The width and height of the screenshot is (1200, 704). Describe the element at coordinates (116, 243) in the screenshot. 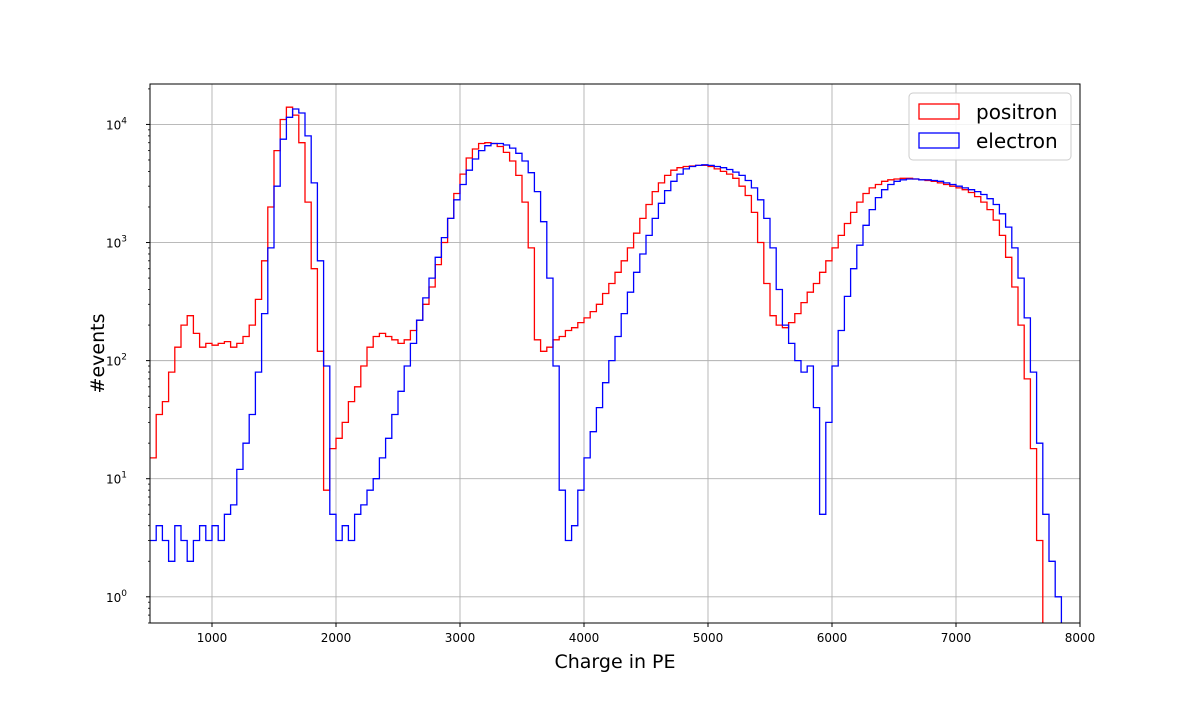

I see `y-tick-label: 10³` at that location.